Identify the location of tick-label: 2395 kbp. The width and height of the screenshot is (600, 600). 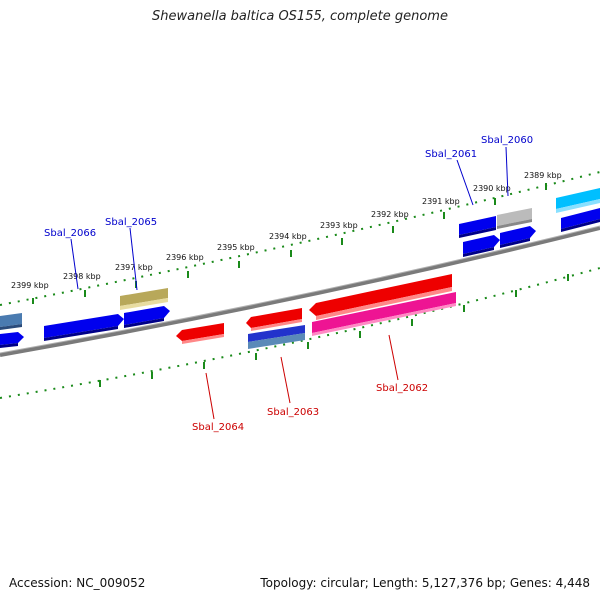
(236, 247).